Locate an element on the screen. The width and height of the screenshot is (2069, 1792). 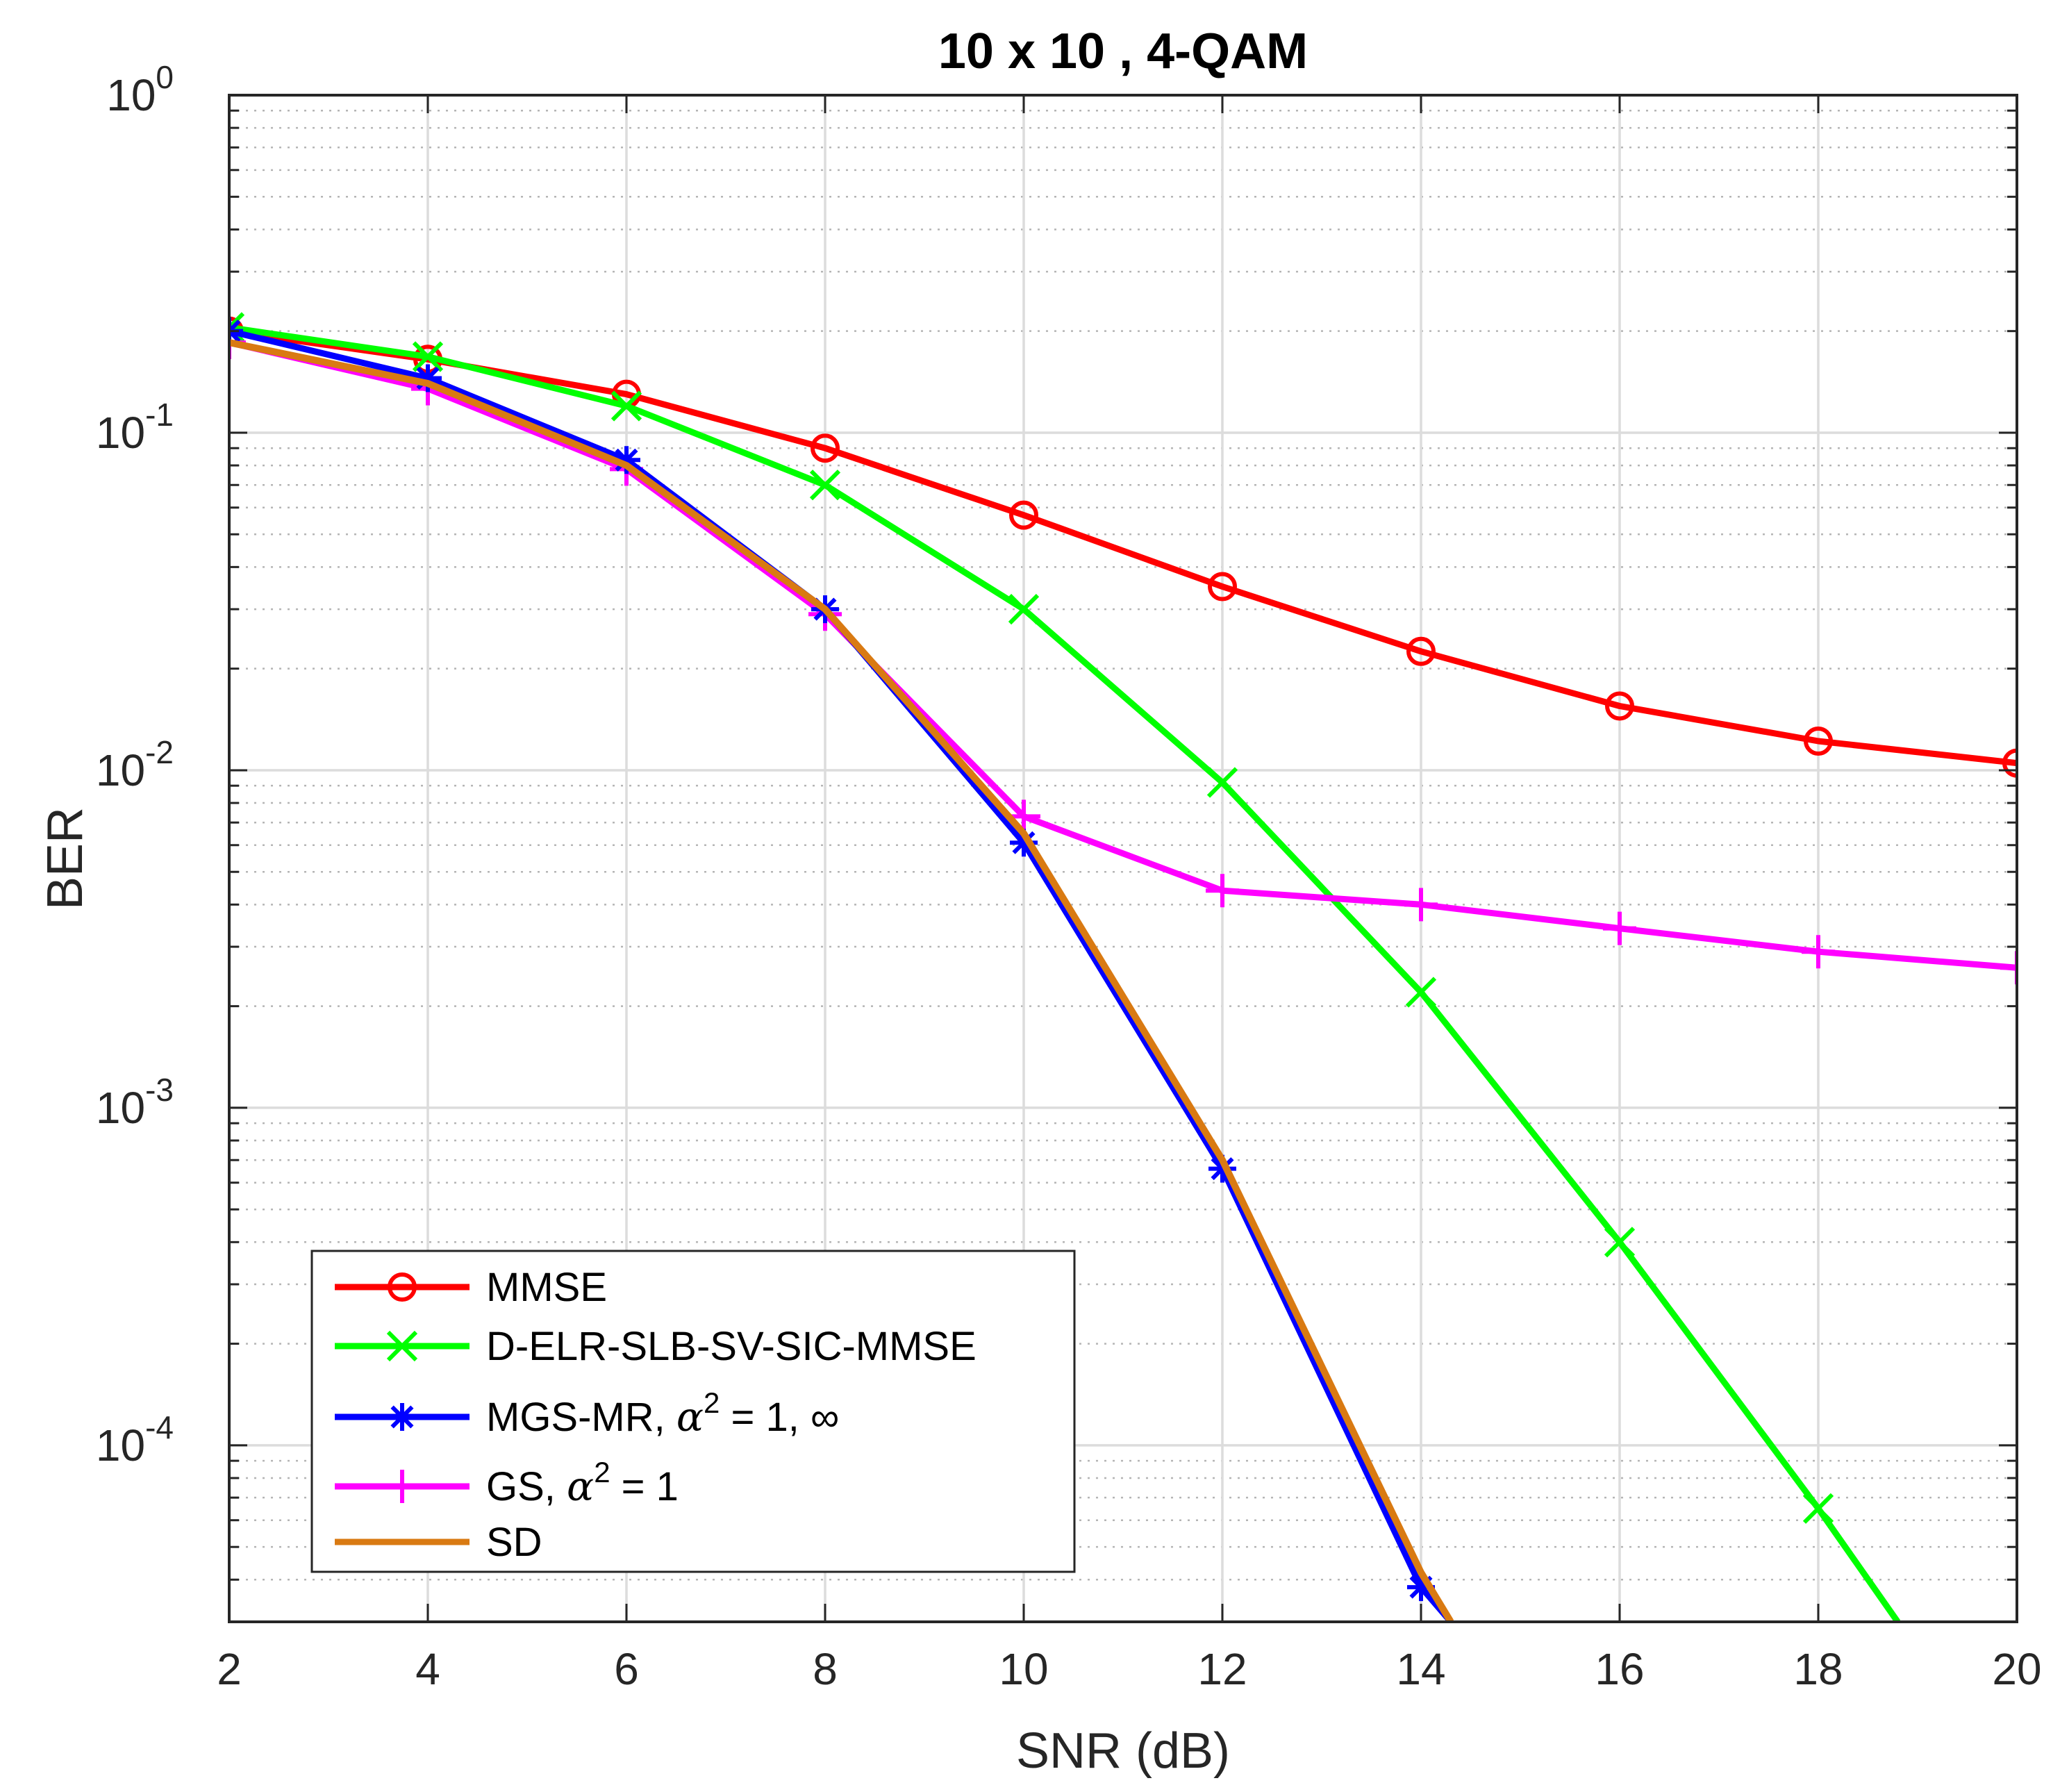
chart-title: 10 x 10 , 4-QAM is located at coordinates (1123, 51).